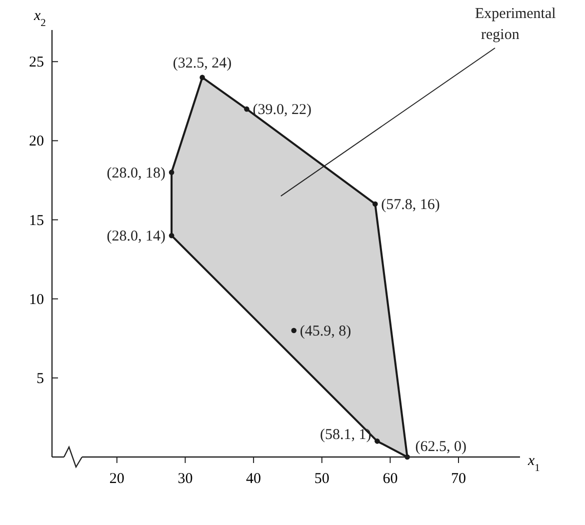 The width and height of the screenshot is (585, 525). I want to click on x-tick-label: 60, so click(390, 479).